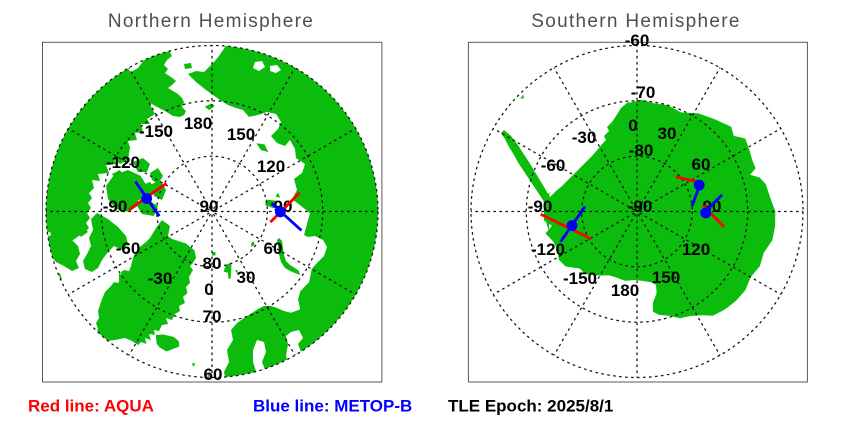  What do you see at coordinates (211, 21) in the screenshot?
I see `svg-text: Northern Hemisphere` at bounding box center [211, 21].